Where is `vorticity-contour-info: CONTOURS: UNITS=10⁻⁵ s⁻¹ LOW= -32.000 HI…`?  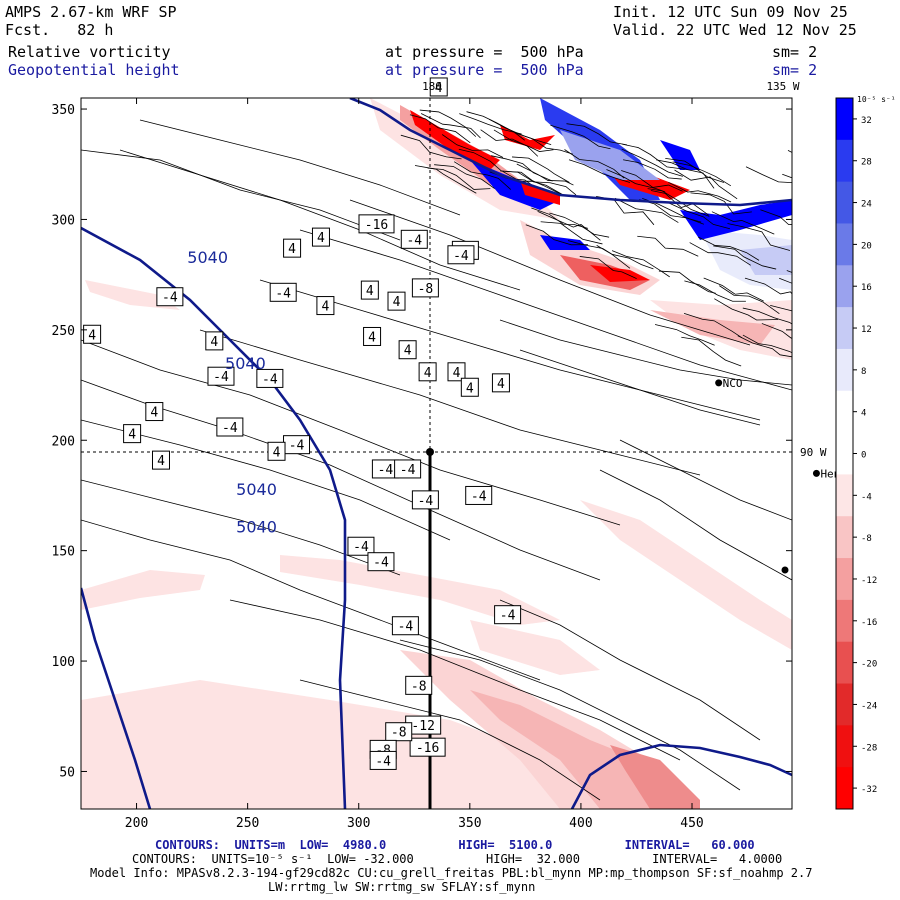
vorticity-contour-info: CONTOURS: UNITS=10⁻⁵ s⁻¹ LOW= -32.000 HI… is located at coordinates (457, 859).